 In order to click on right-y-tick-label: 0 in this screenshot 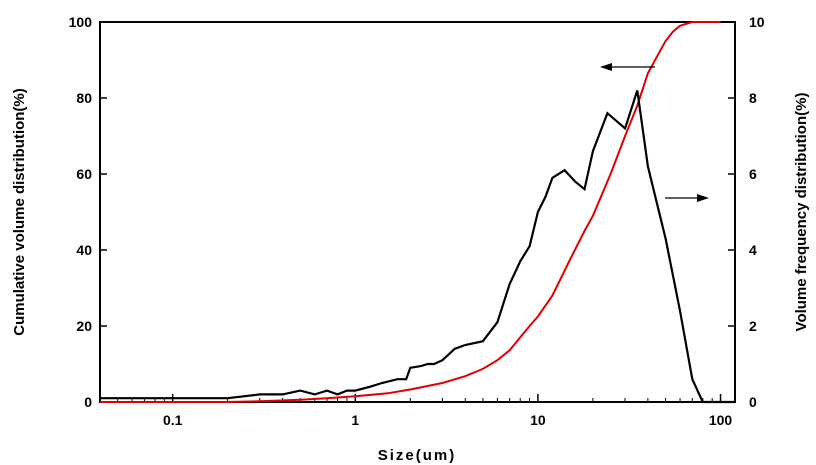, I will do `click(753, 402)`.